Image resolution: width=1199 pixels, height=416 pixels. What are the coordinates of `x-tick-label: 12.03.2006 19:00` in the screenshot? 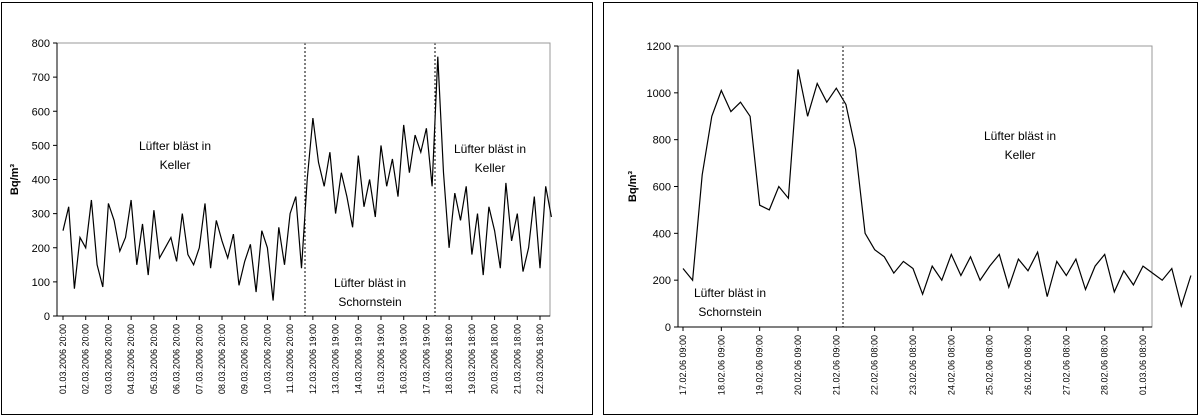 It's located at (313, 359).